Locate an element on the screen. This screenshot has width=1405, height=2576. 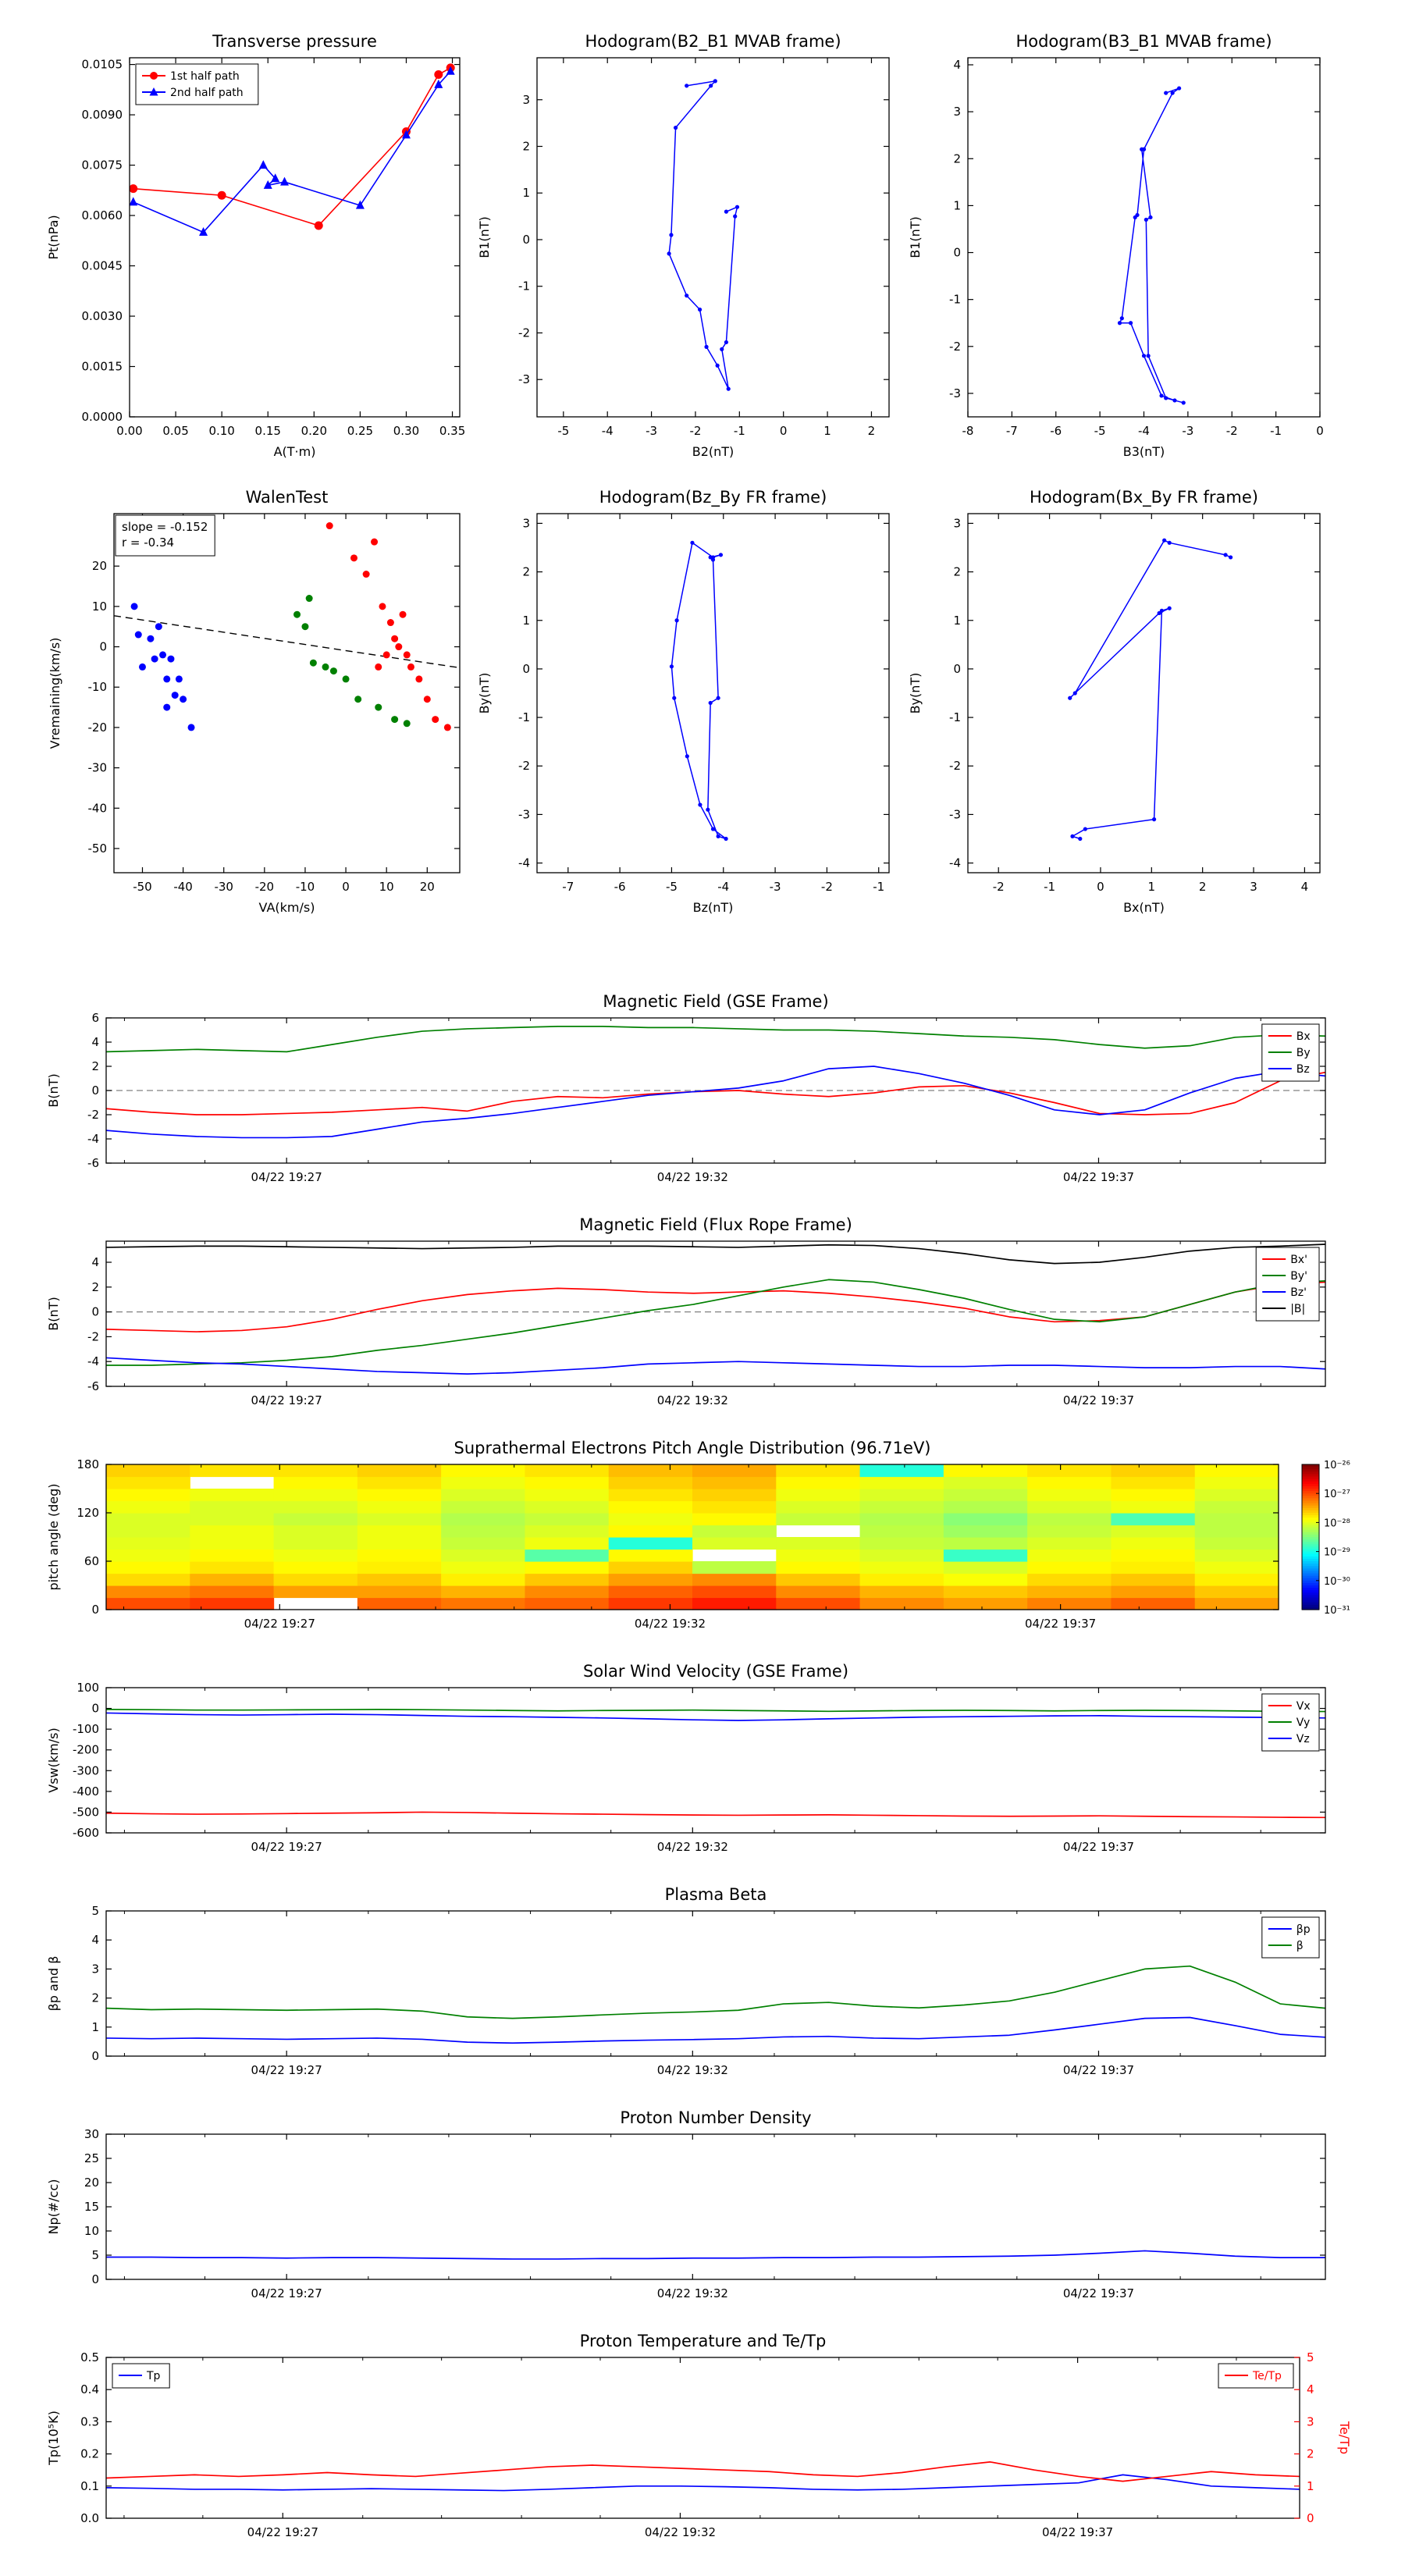
svg-text: 180 is located at coordinates (88, 1464).